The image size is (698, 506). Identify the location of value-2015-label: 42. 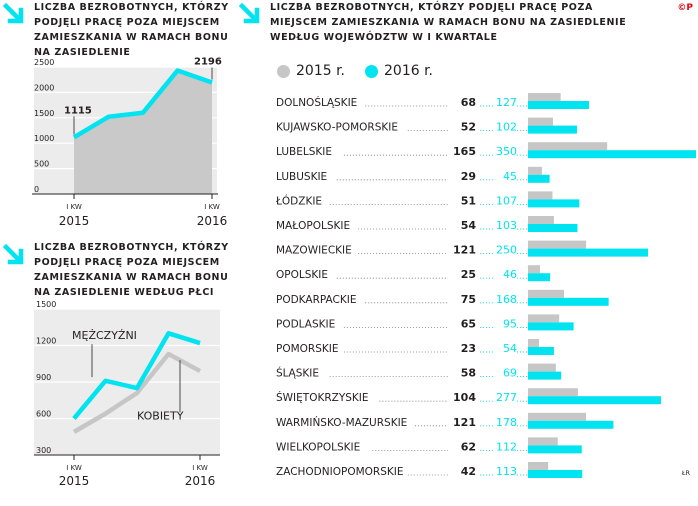
(468, 471).